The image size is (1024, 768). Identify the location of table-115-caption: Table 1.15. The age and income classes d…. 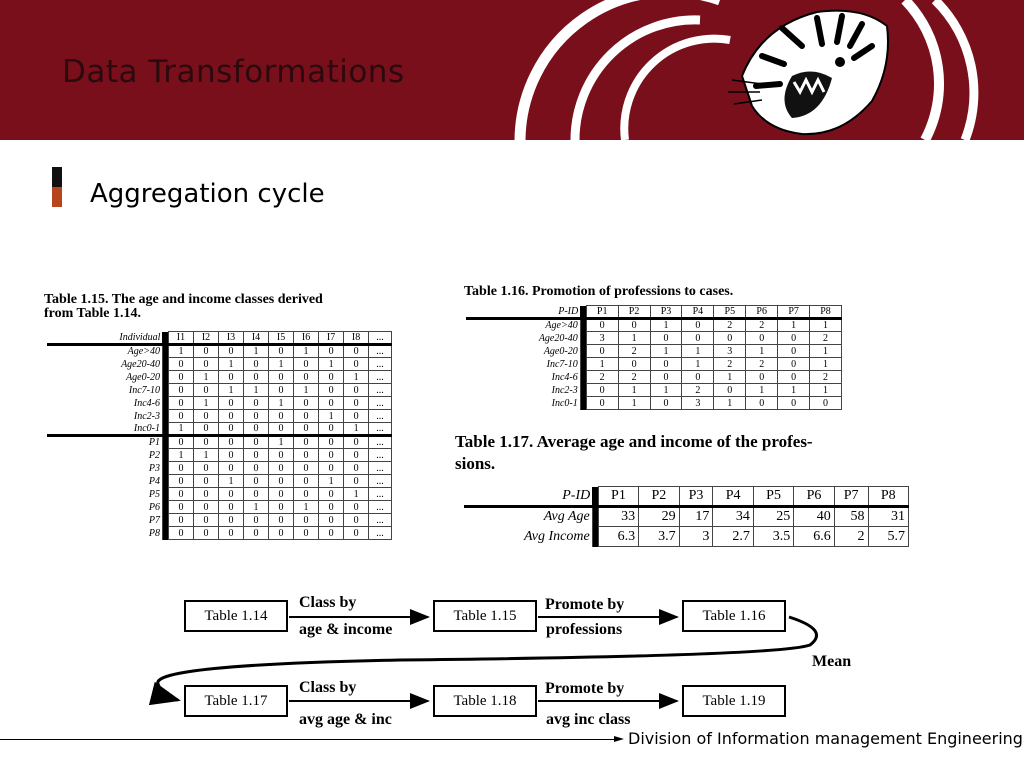
(239, 307).